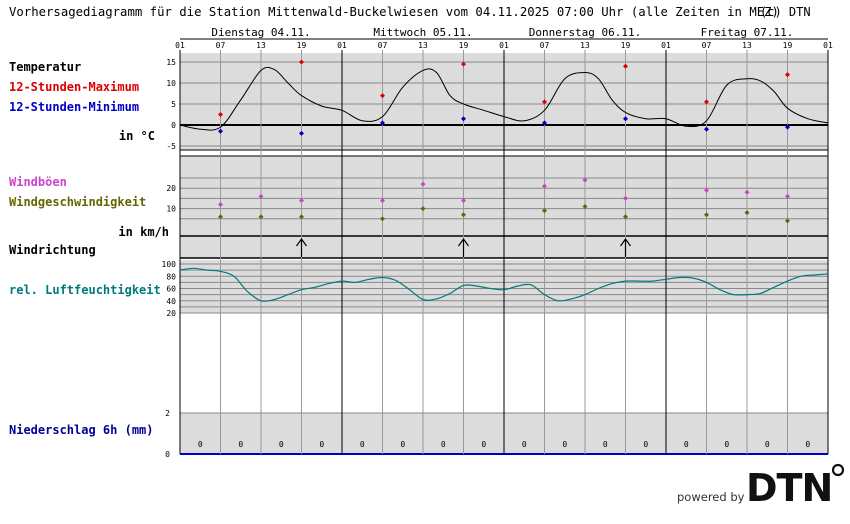  Describe the element at coordinates (77, 202) in the screenshot. I see `label-wind-speed: Windgeschwindigkeit` at that location.